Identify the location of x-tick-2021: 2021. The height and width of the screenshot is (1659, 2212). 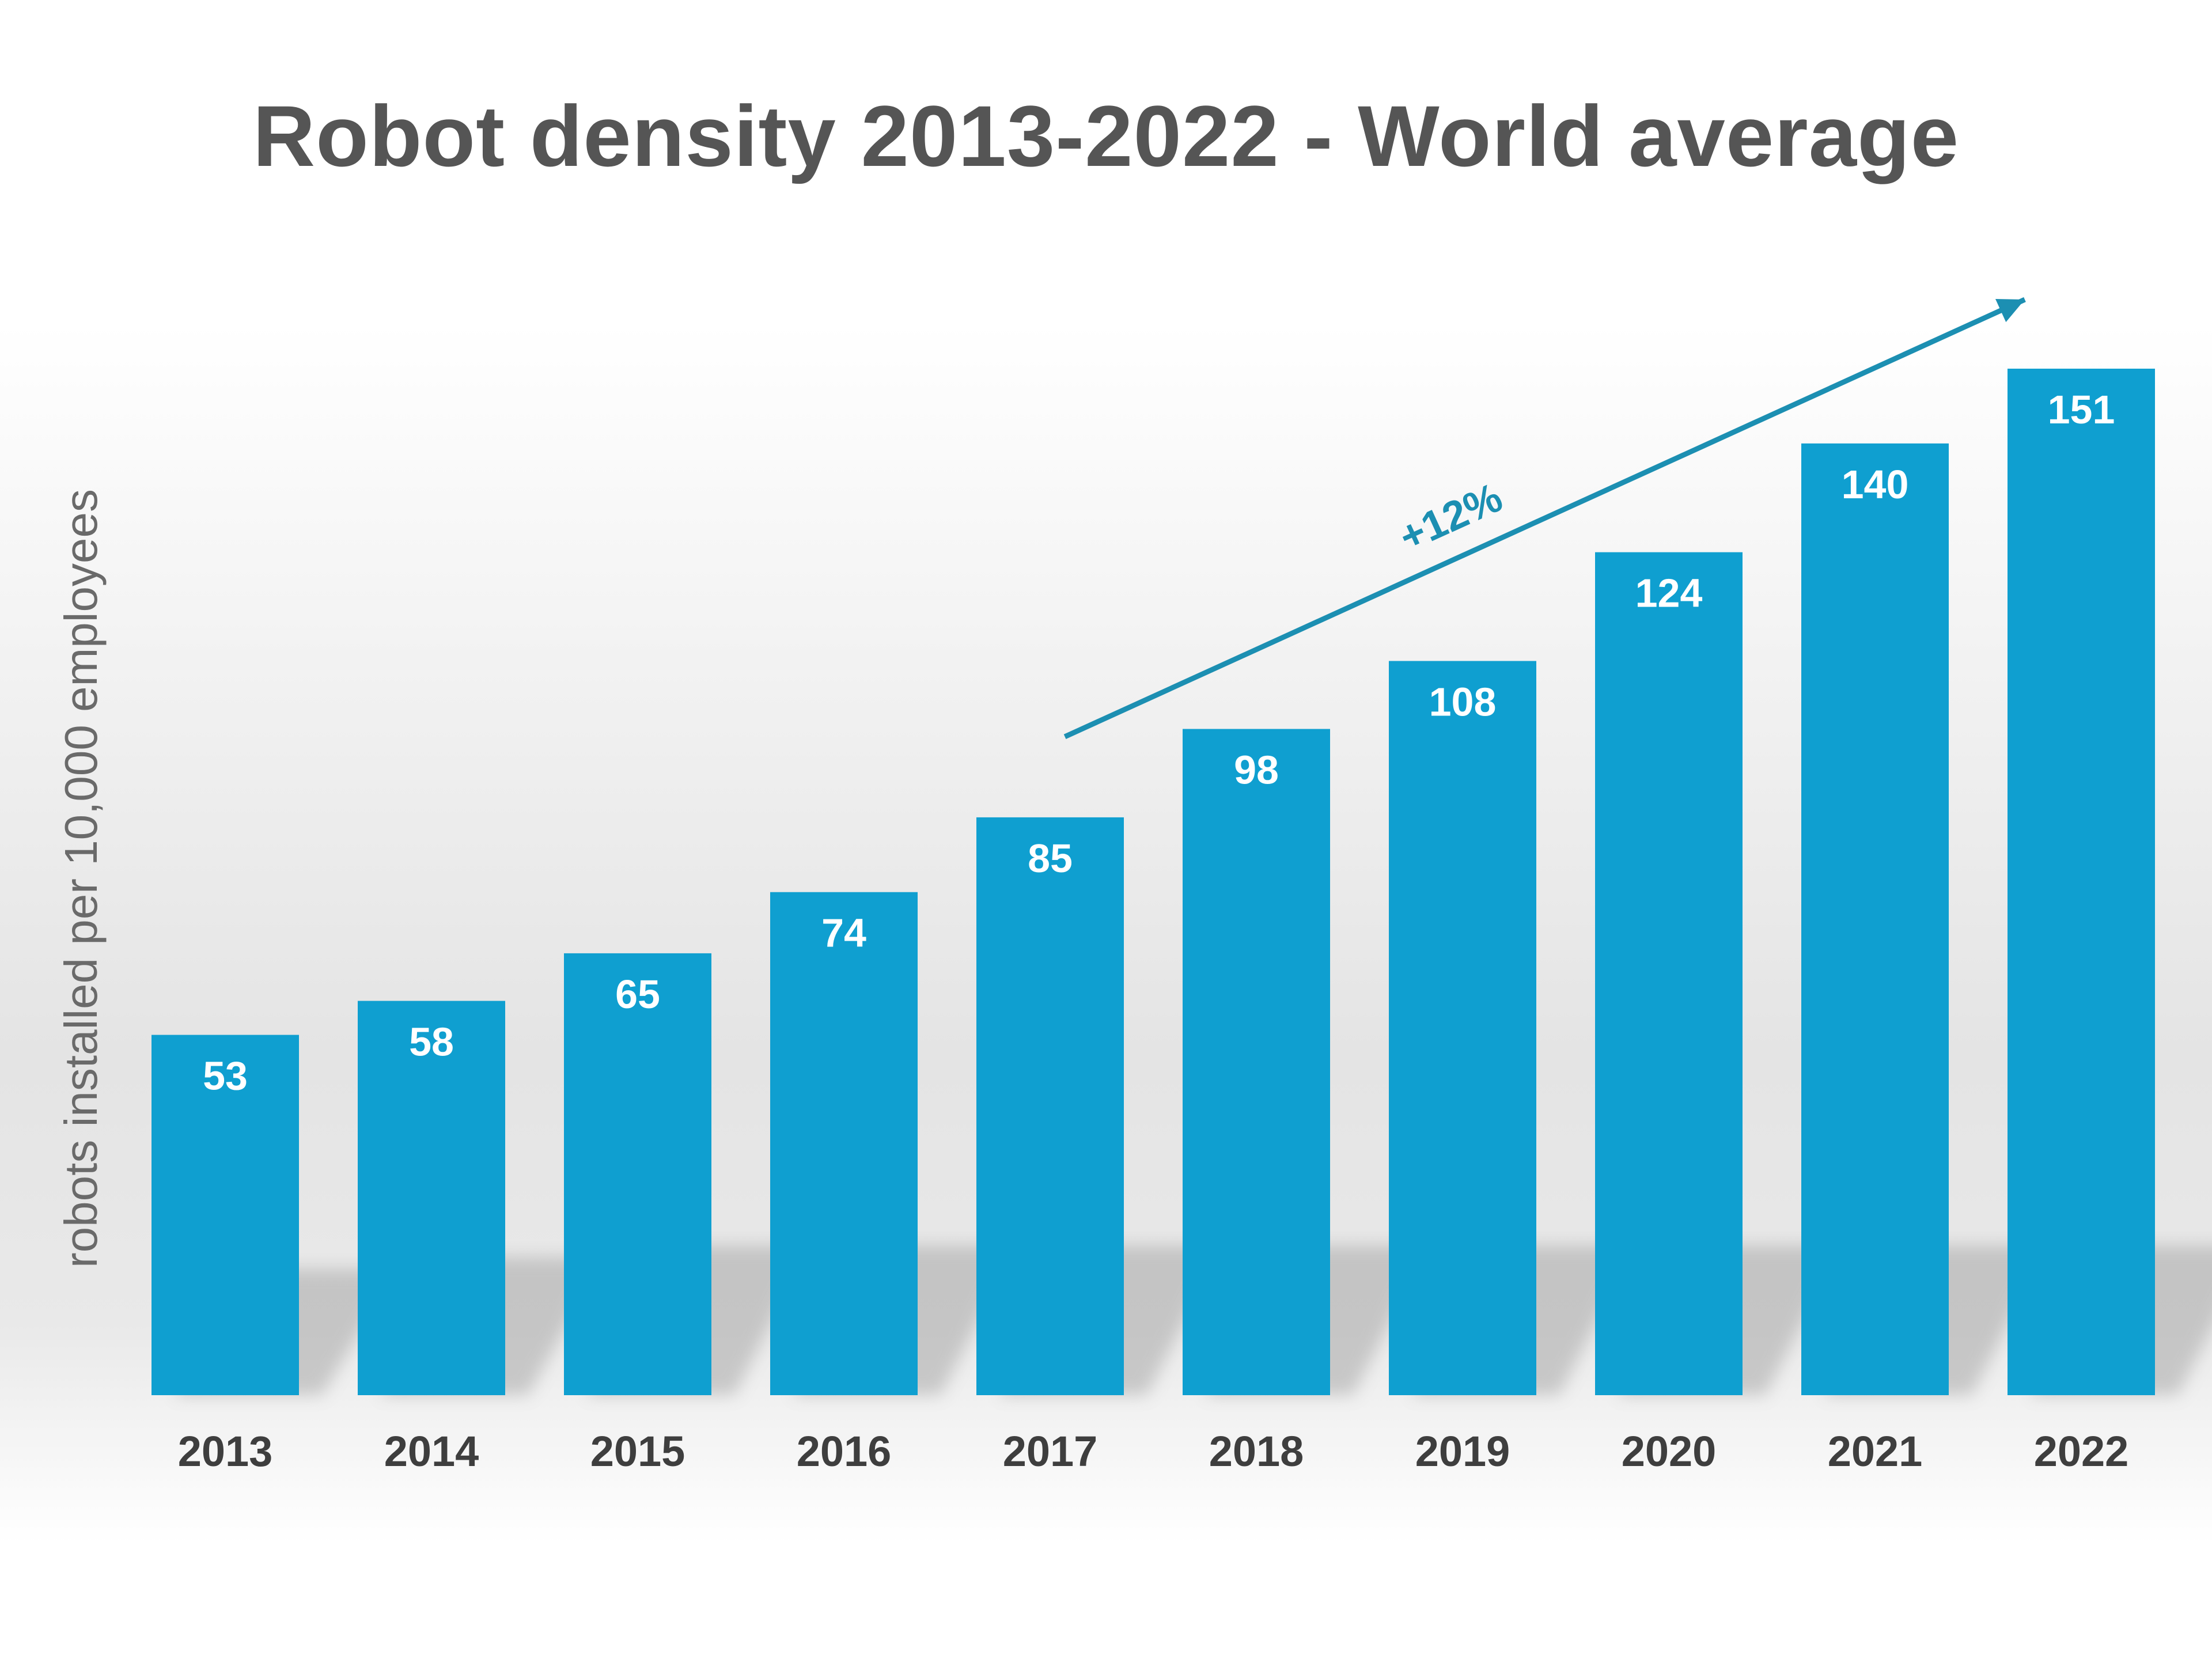
(1875, 1451).